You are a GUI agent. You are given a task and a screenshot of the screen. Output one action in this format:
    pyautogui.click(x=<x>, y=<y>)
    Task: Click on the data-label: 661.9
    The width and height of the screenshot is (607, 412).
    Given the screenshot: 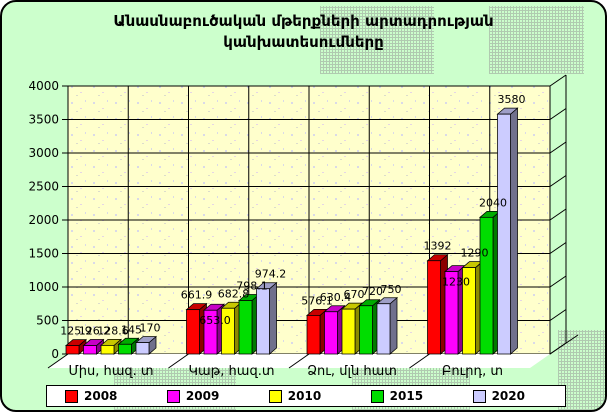 What is the action you would take?
    pyautogui.click(x=197, y=295)
    